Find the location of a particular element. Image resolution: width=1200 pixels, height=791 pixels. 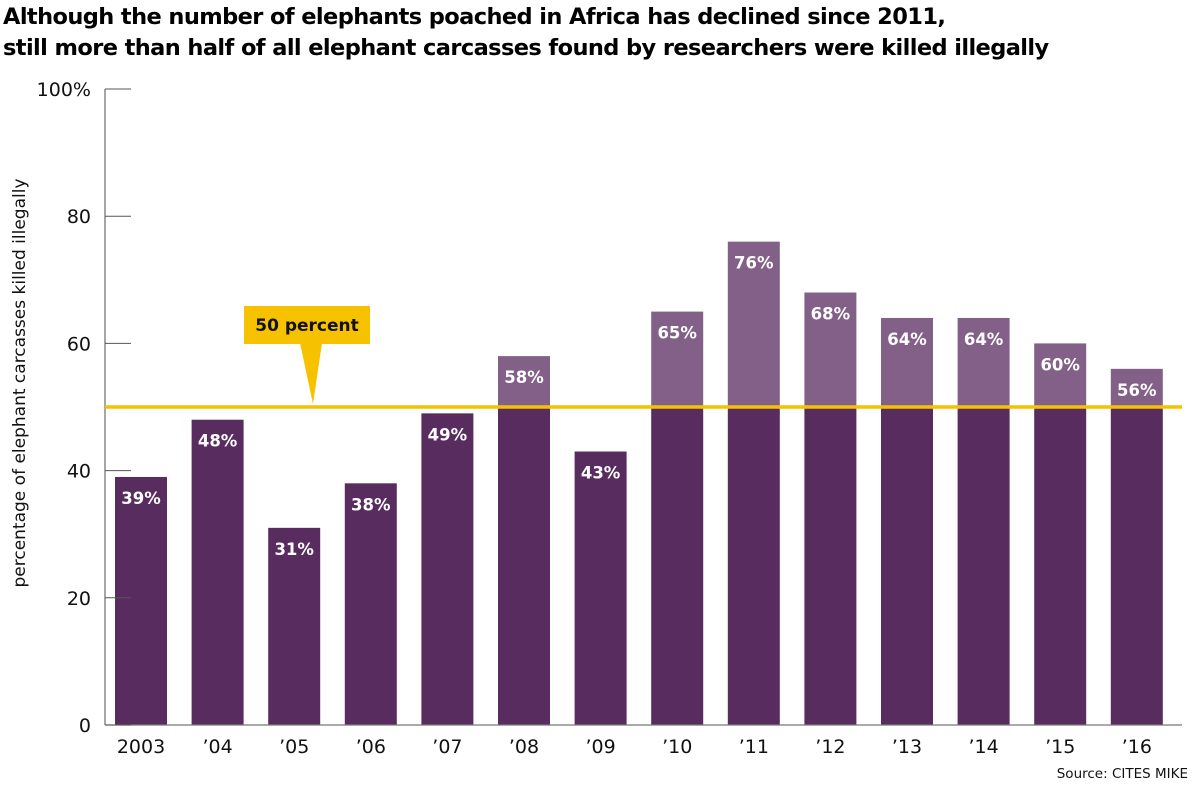

x-tick-label: ’05 is located at coordinates (294, 747).